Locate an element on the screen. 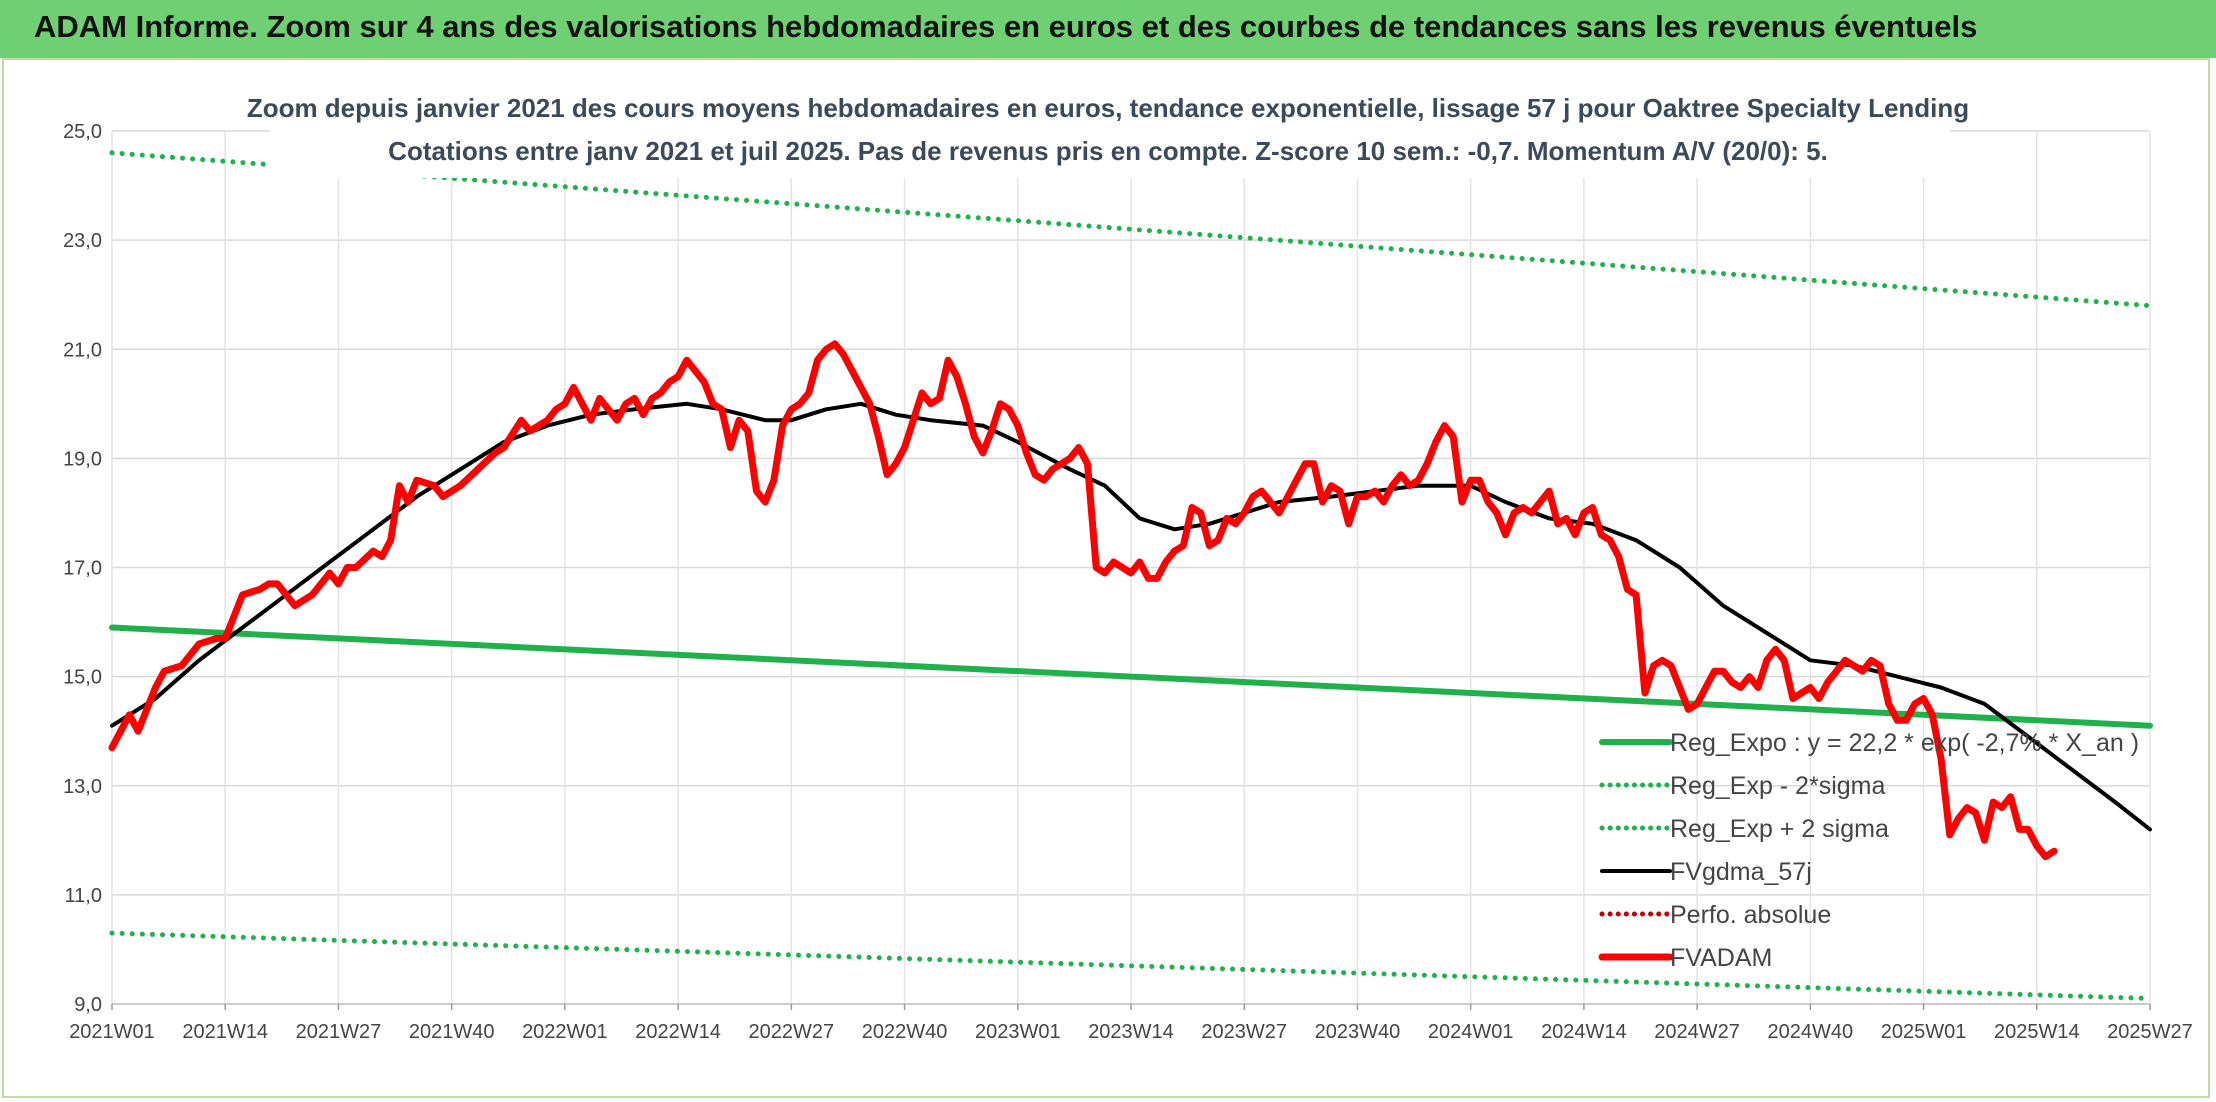  y-tick-label: 9,0 is located at coordinates (88, 1005).